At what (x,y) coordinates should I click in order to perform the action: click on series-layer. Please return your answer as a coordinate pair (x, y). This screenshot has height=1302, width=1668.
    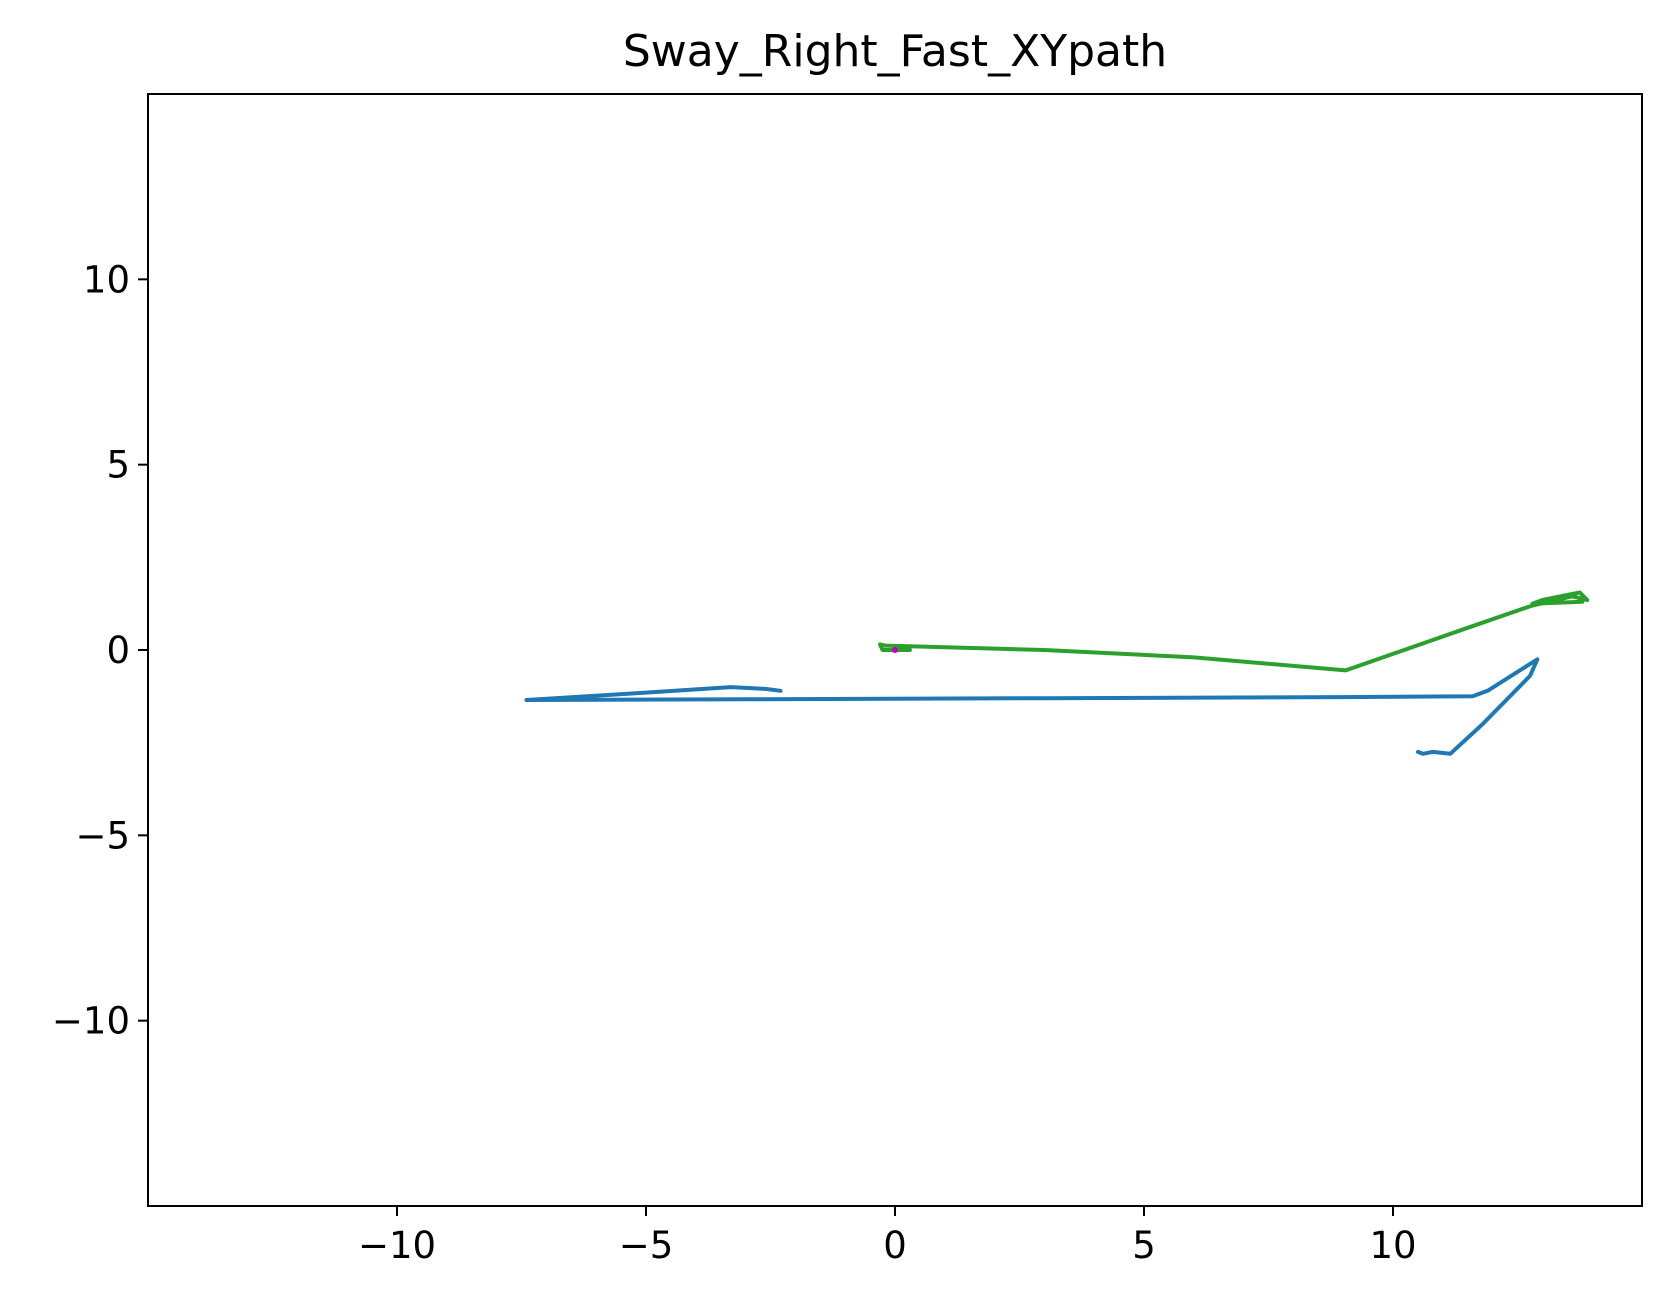
    Looking at the image, I should click on (1057, 673).